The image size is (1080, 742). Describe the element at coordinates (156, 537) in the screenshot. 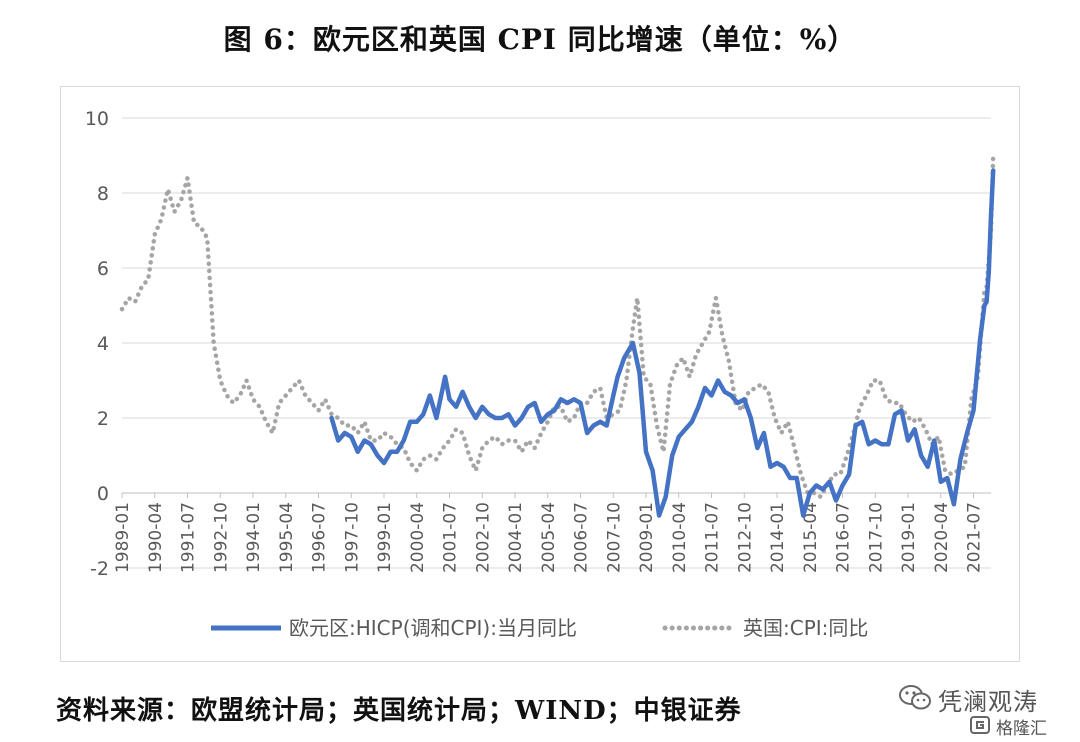

I see `x-tick-label: 1990-04` at that location.